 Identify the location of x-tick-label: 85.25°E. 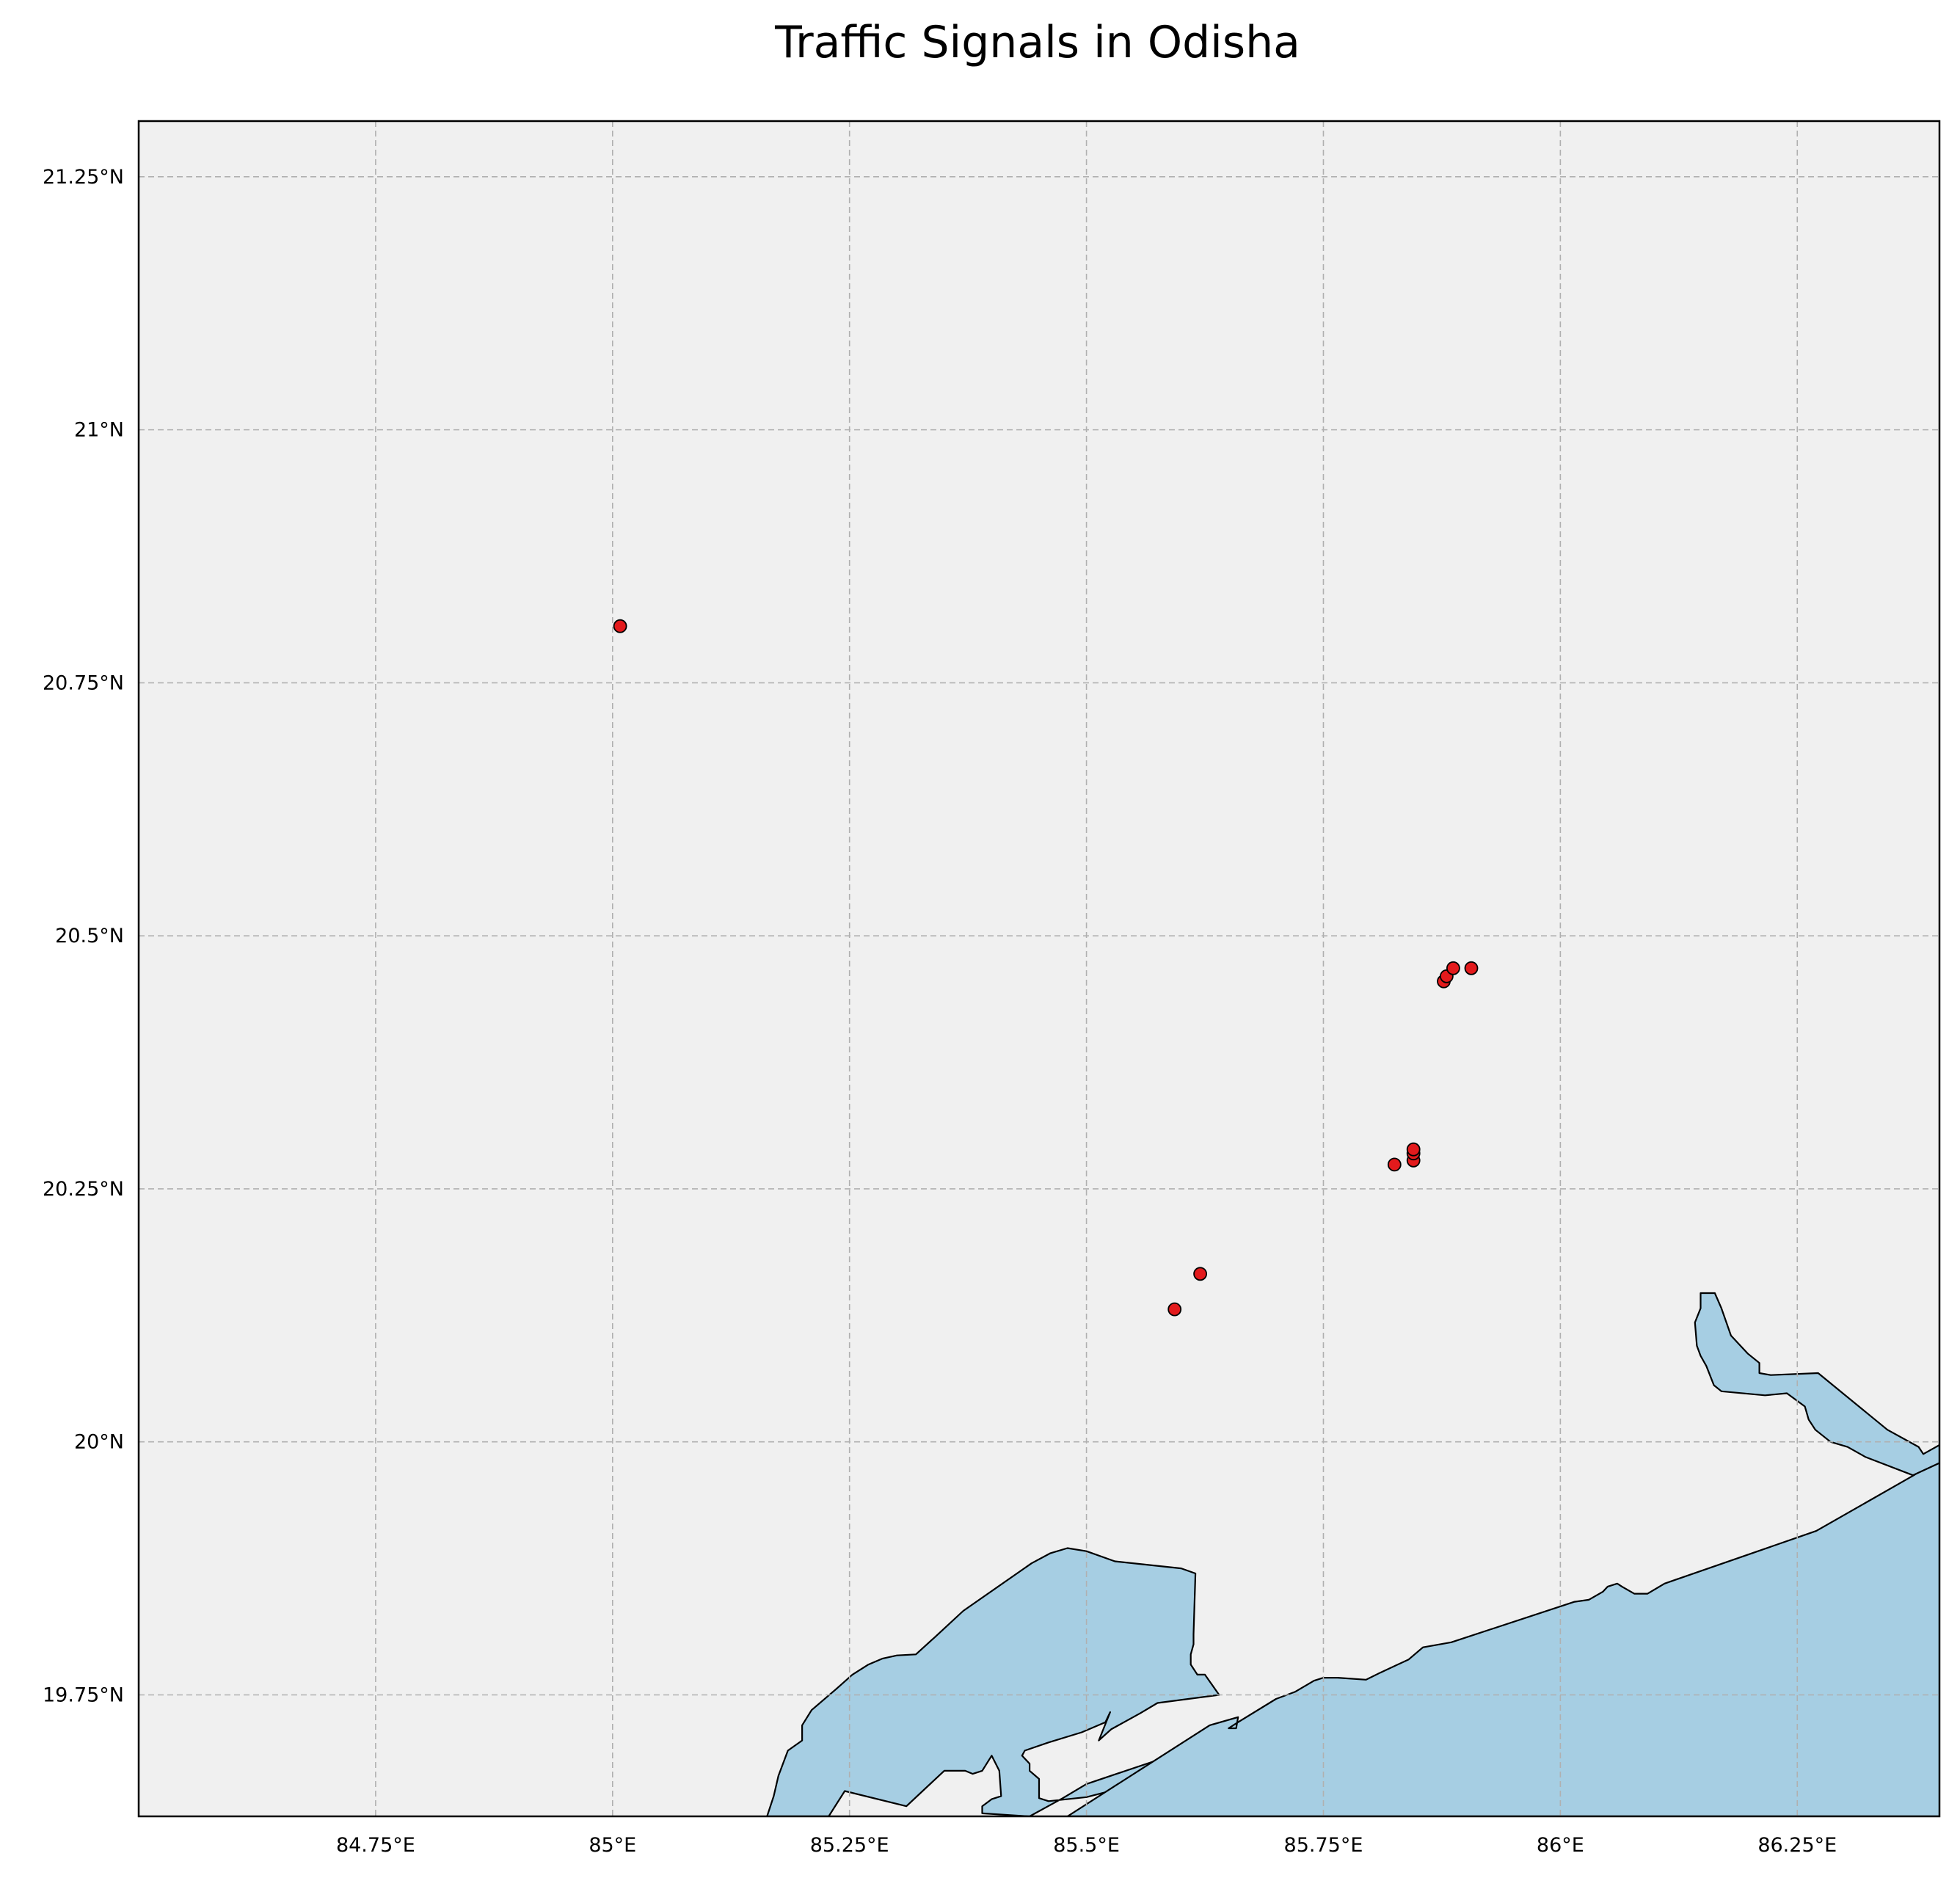
(850, 1846).